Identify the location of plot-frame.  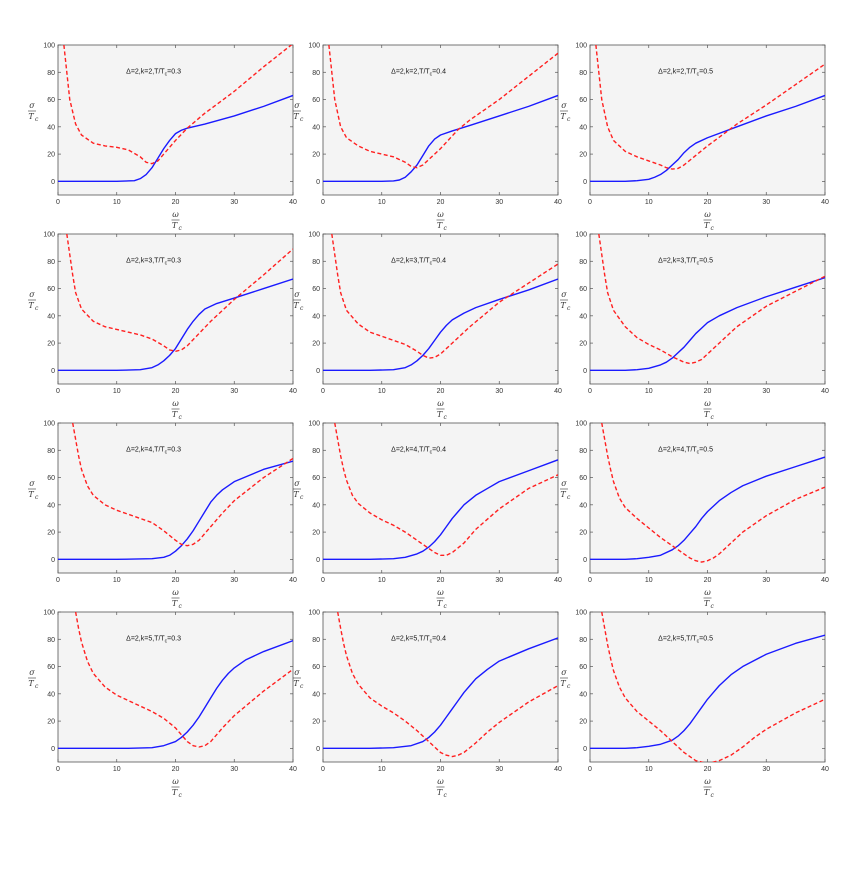
(175, 309).